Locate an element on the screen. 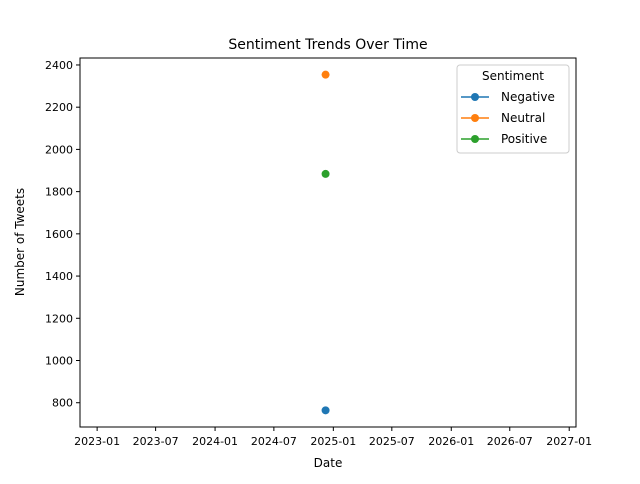 The width and height of the screenshot is (640, 484). legend-box is located at coordinates (513, 109).